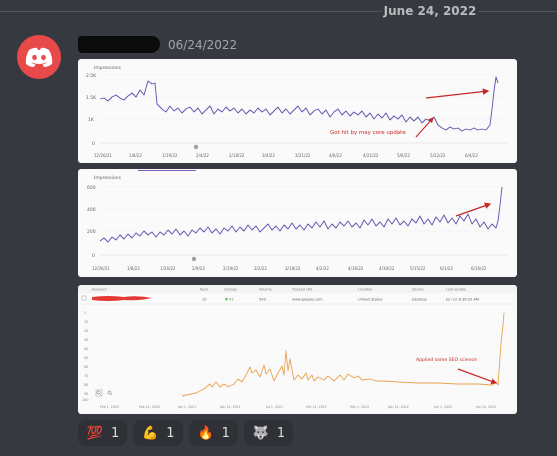 The width and height of the screenshot is (557, 456). What do you see at coordinates (86, 394) in the screenshot?
I see `y-tick: 90` at bounding box center [86, 394].